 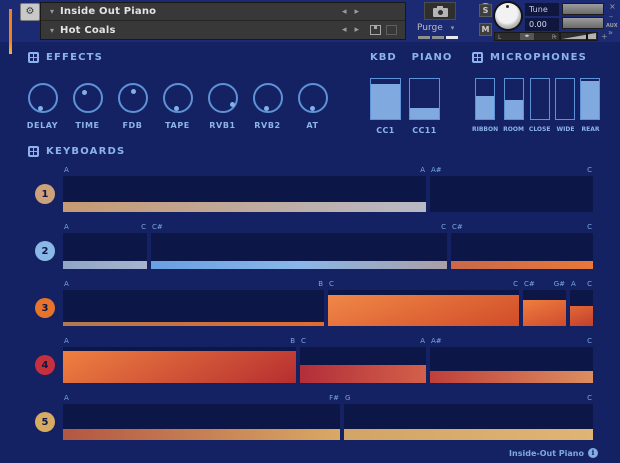 I want to click on pan-handle: ◂▸, so click(x=527, y=36).